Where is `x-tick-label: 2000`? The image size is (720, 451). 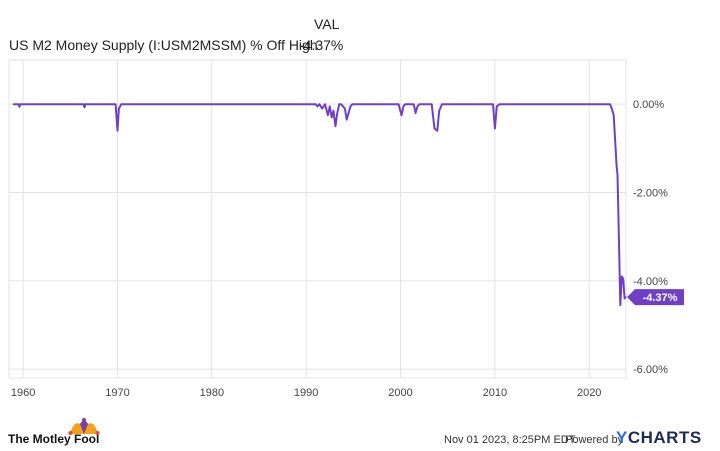
x-tick-label: 2000 is located at coordinates (400, 393).